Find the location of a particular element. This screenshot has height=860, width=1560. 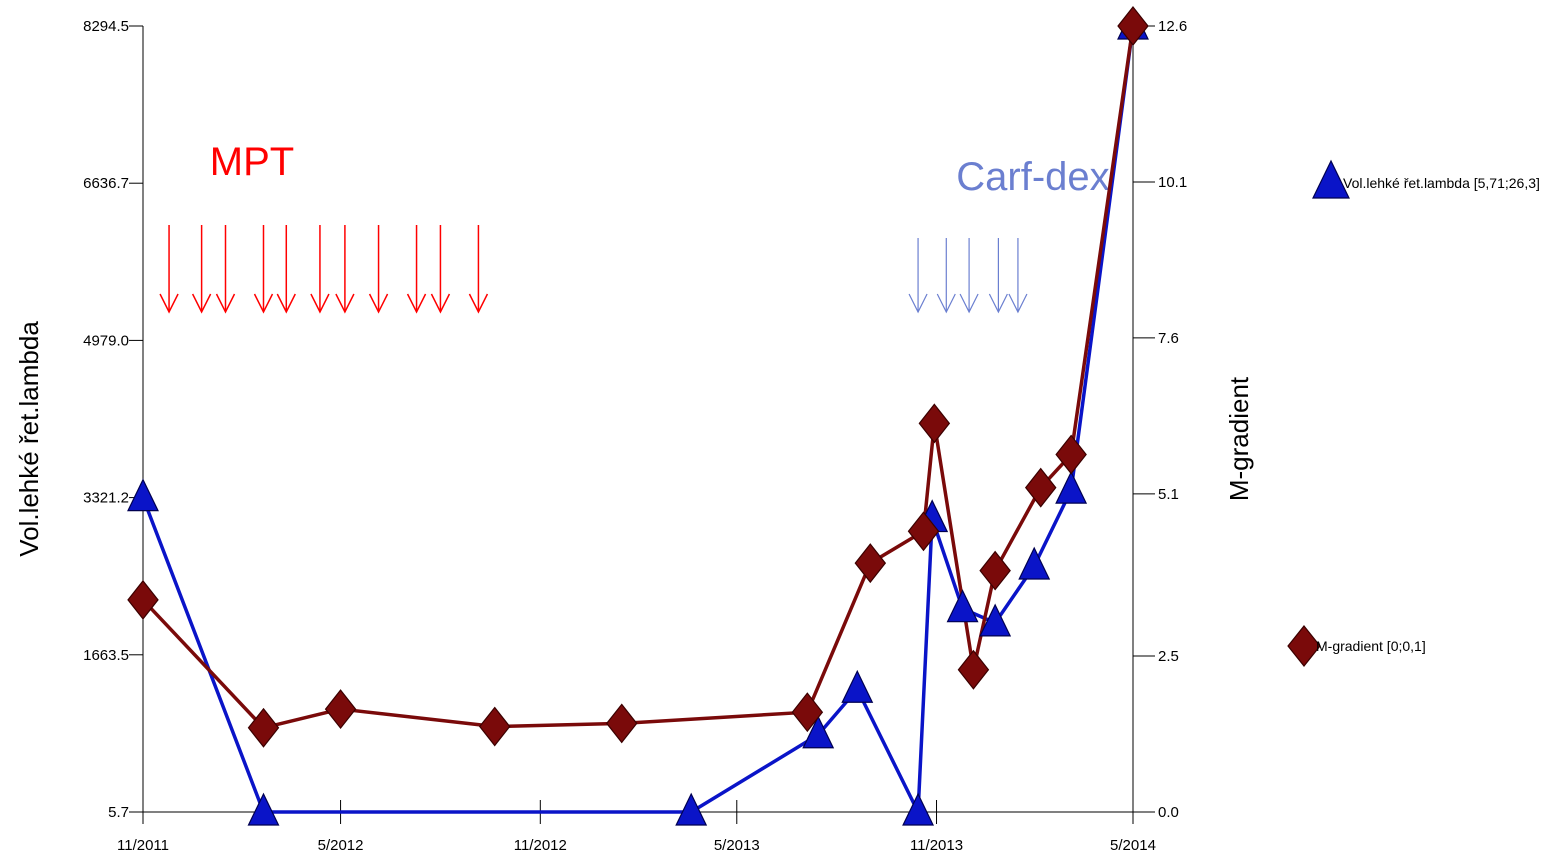

right-axis-title: M-gradient is located at coordinates (1239, 438).